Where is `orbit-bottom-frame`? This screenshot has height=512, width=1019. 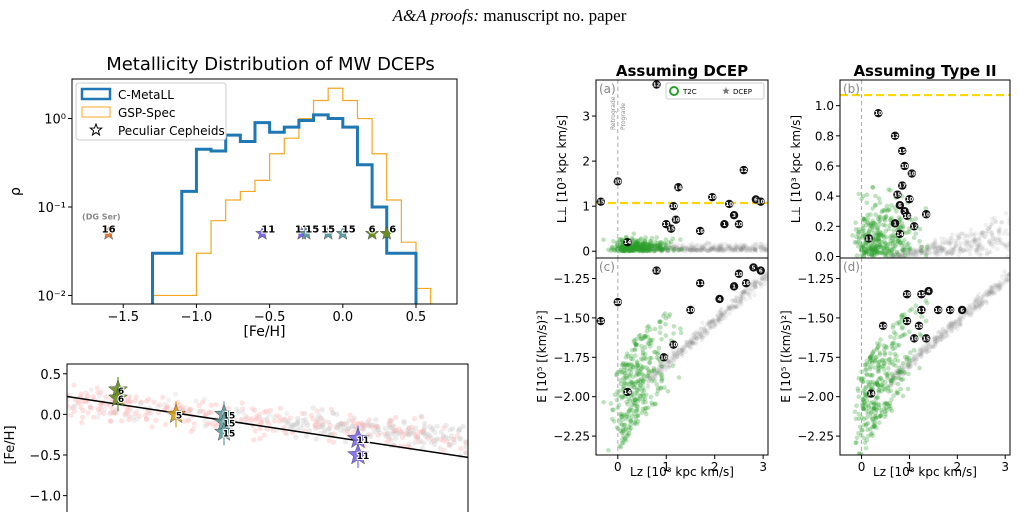
orbit-bottom-frame is located at coordinates (925, 356).